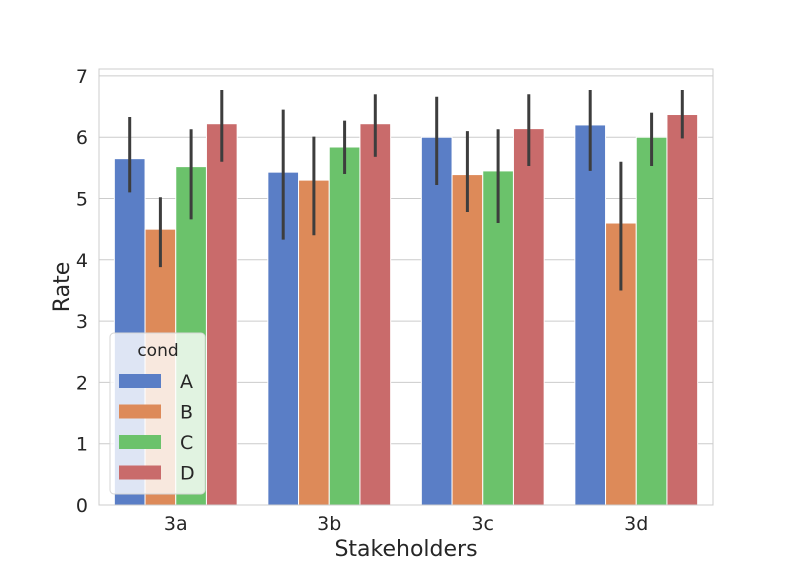  What do you see at coordinates (157, 351) in the screenshot?
I see `legend-title: cond` at bounding box center [157, 351].